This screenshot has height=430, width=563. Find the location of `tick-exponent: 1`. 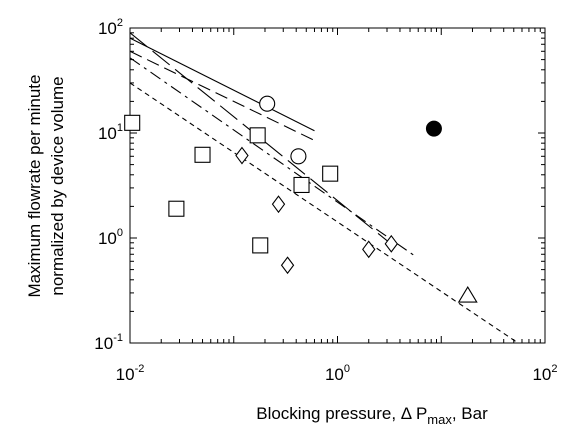

tick-exponent: 1 is located at coordinates (120, 128).